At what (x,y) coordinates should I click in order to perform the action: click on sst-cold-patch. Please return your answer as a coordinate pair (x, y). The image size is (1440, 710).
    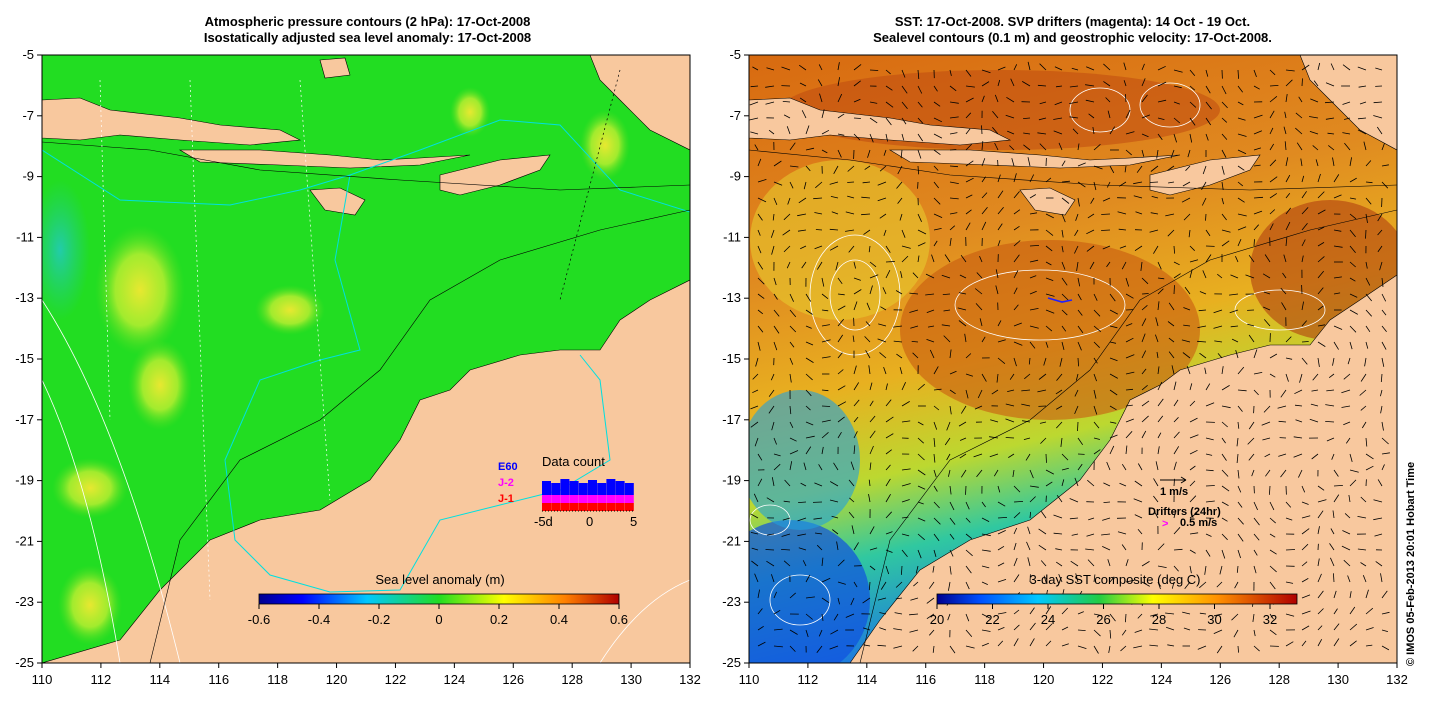
    Looking at the image, I should click on (809, 591).